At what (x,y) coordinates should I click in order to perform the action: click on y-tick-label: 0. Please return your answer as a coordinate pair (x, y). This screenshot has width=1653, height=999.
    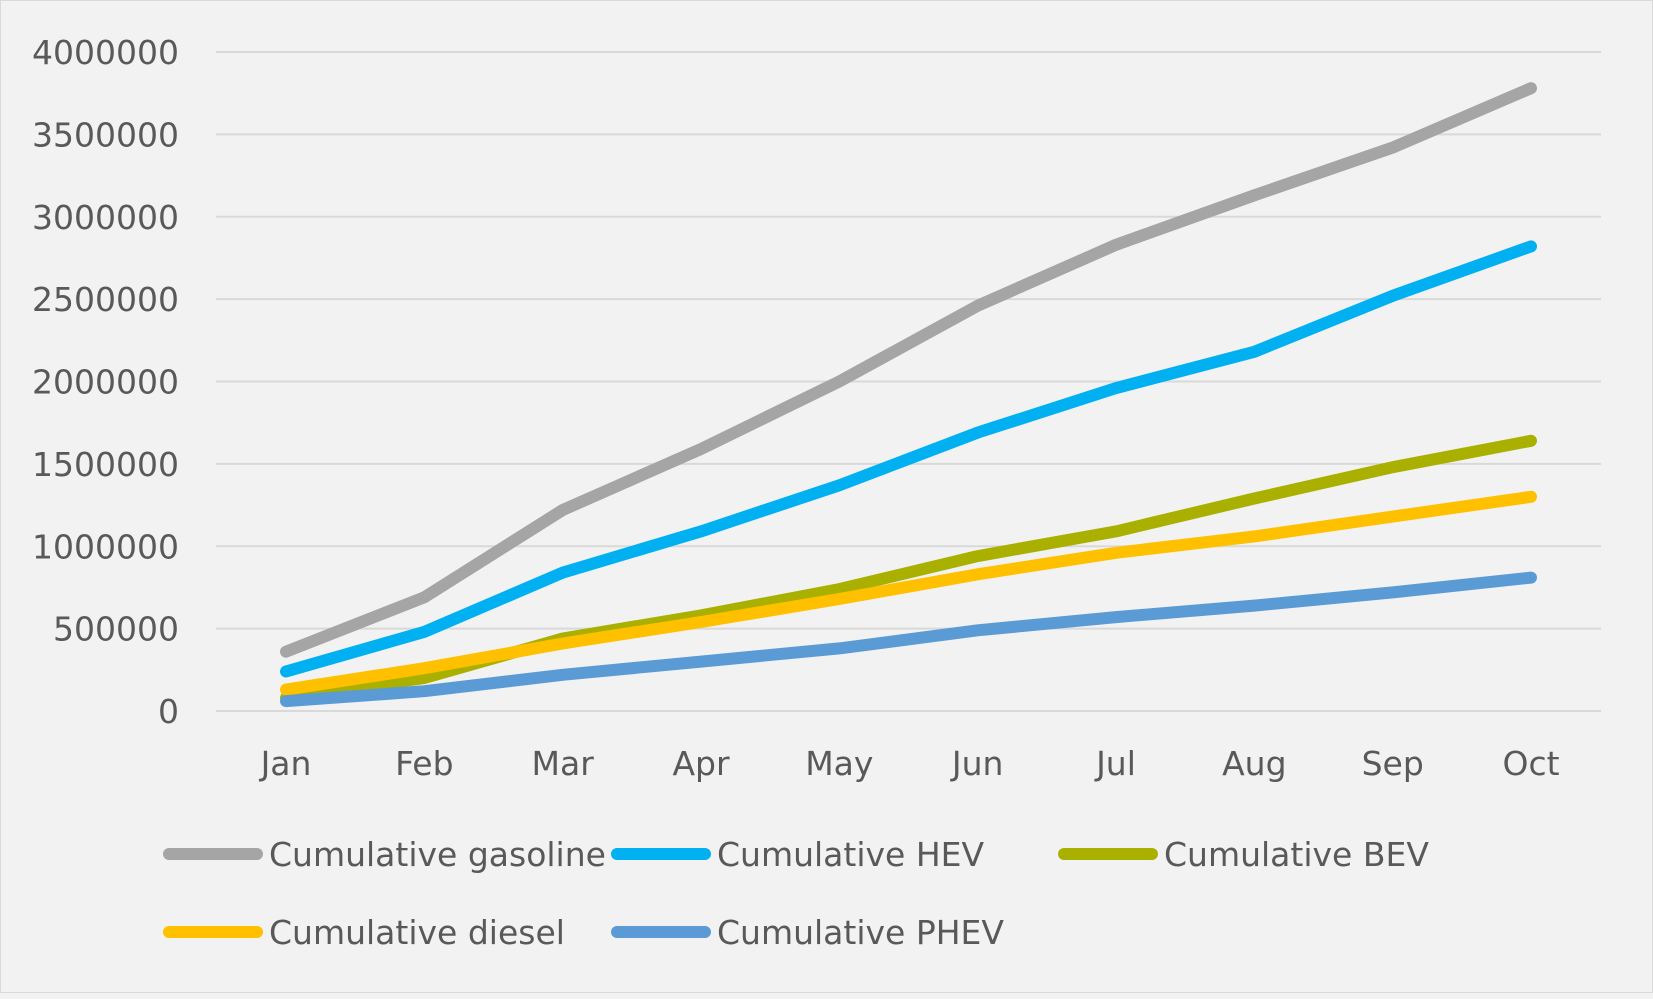
    Looking at the image, I should click on (168, 711).